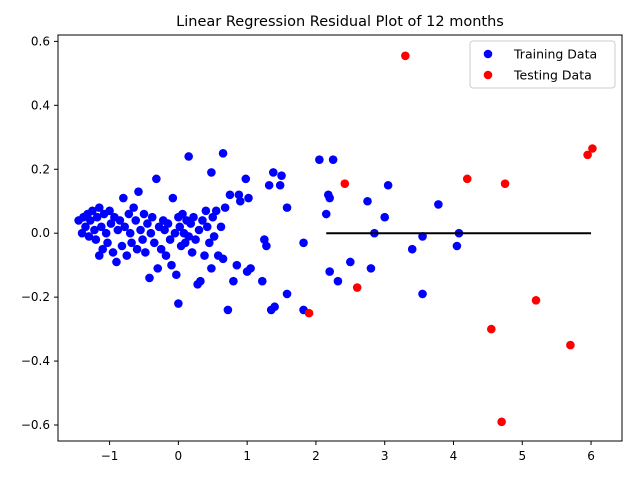 This screenshot has height=480, width=640. What do you see at coordinates (488, 54) in the screenshot?
I see `legend-marker` at bounding box center [488, 54].